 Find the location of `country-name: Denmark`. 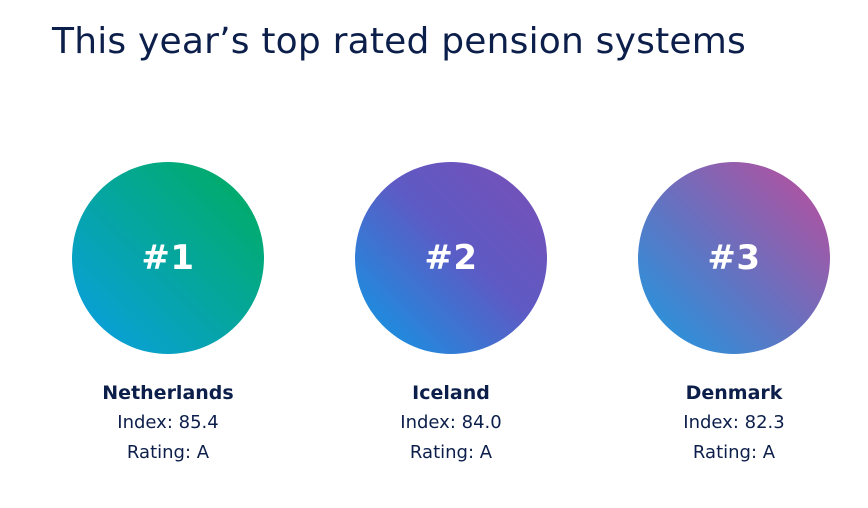

country-name: Denmark is located at coordinates (734, 393).